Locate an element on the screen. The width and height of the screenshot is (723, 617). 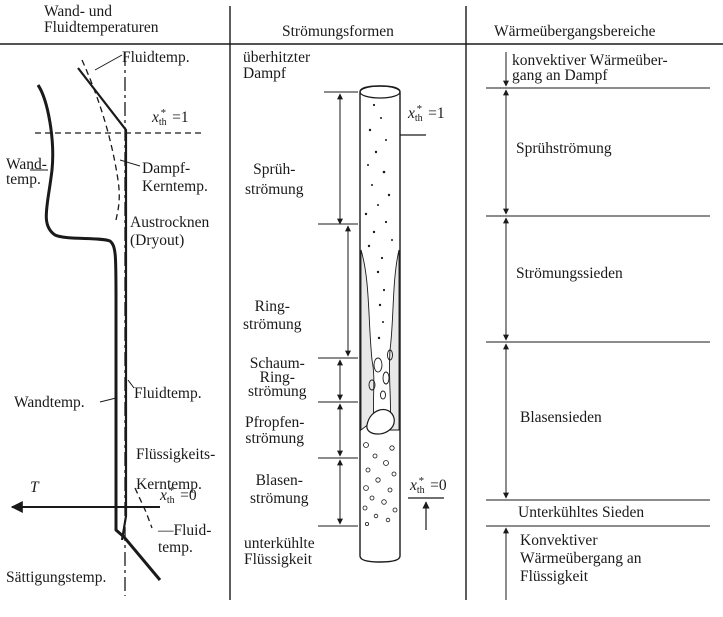
label-line: Wärmeübergang an is located at coordinates (581, 558).